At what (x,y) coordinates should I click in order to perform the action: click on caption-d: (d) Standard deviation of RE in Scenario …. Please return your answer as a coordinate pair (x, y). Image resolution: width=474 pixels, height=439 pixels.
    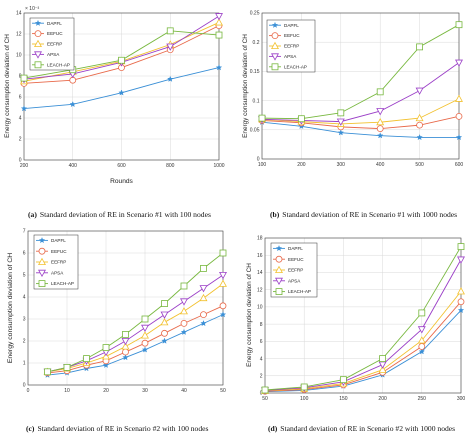
    Looking at the image, I should click on (361, 428).